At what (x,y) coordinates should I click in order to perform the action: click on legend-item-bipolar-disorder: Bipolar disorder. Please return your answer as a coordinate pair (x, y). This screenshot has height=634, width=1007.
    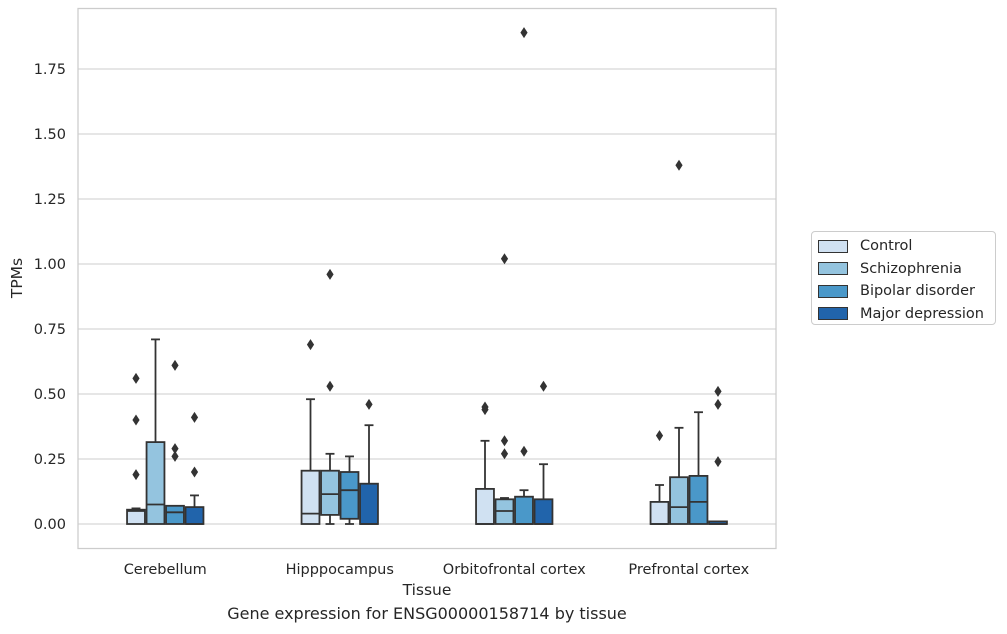
    Looking at the image, I should click on (906, 291).